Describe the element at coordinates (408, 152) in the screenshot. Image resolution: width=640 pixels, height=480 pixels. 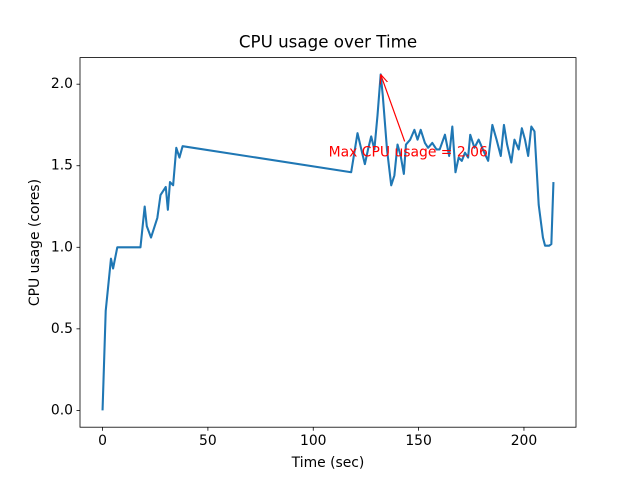
I see `annotation-text: Max CPU usage = 2.06` at that location.